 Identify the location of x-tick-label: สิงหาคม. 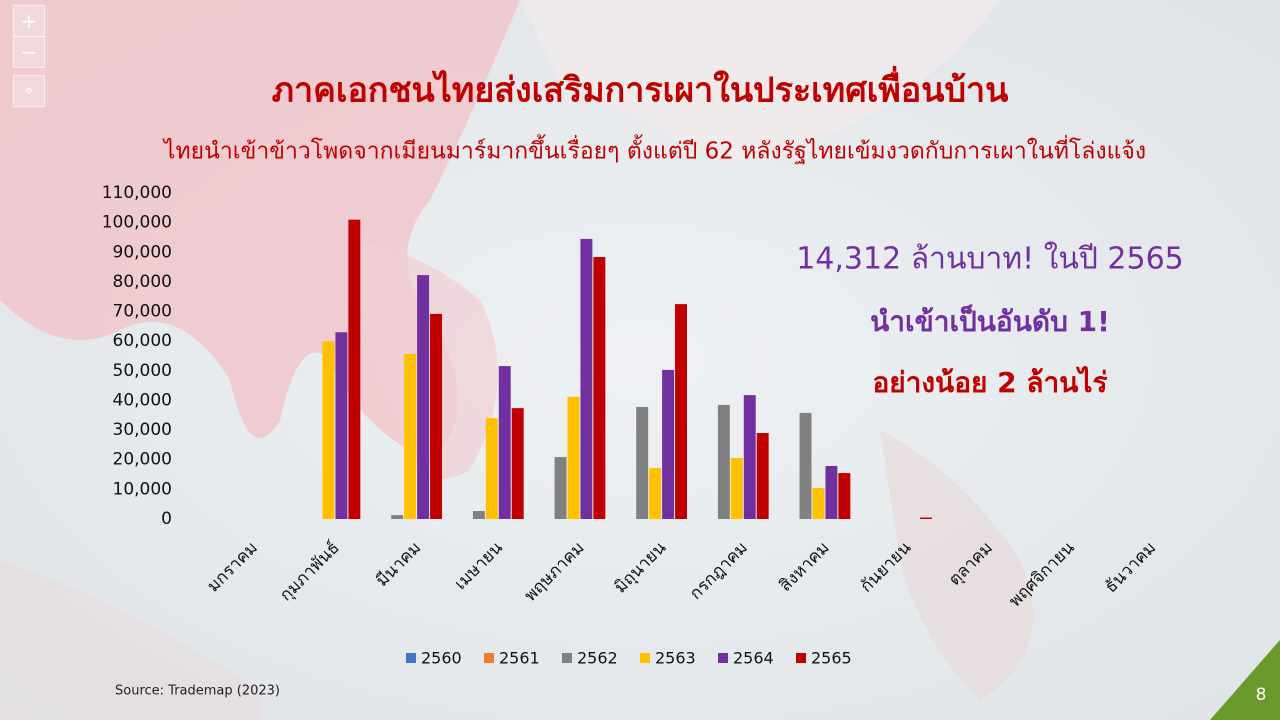
(805, 567).